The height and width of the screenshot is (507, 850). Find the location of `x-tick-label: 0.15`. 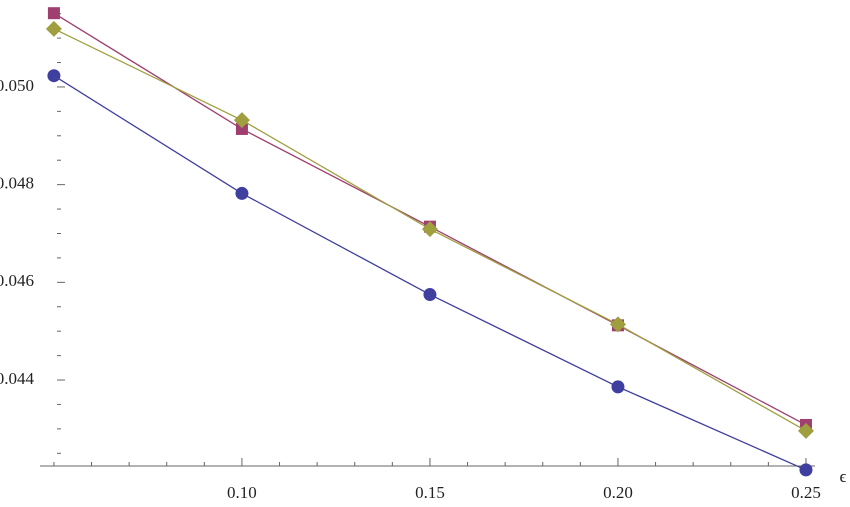

x-tick-label: 0.15 is located at coordinates (430, 492).